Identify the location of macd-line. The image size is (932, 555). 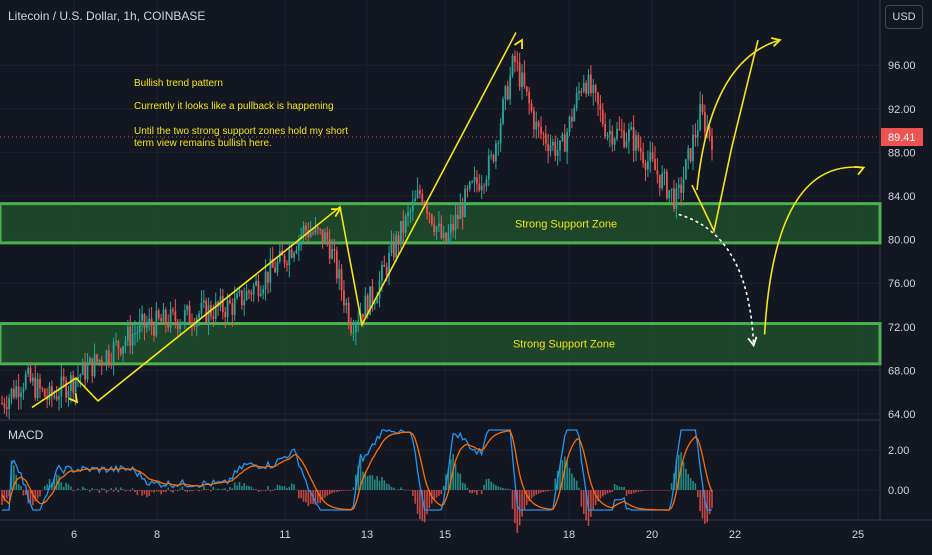
(357, 470).